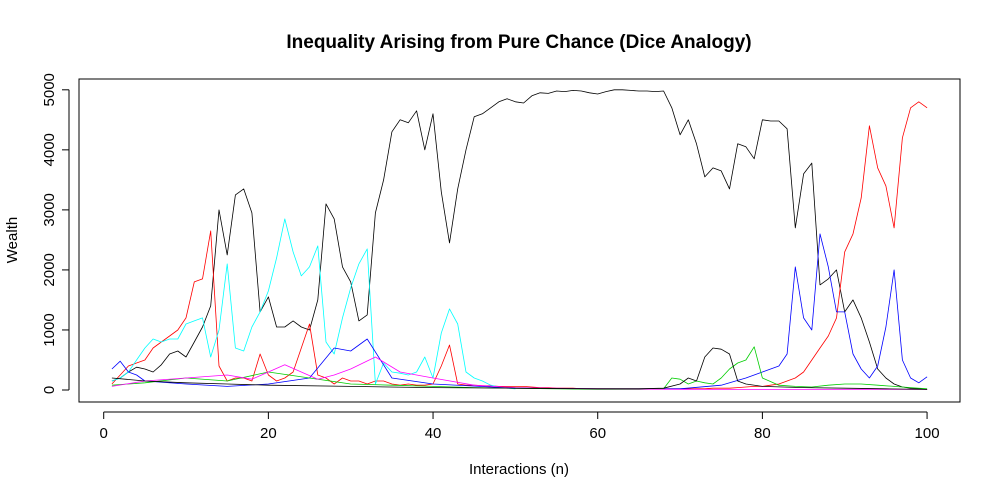 This screenshot has width=1000, height=500. What do you see at coordinates (49, 149) in the screenshot?
I see `y-tick-label: 4000` at bounding box center [49, 149].